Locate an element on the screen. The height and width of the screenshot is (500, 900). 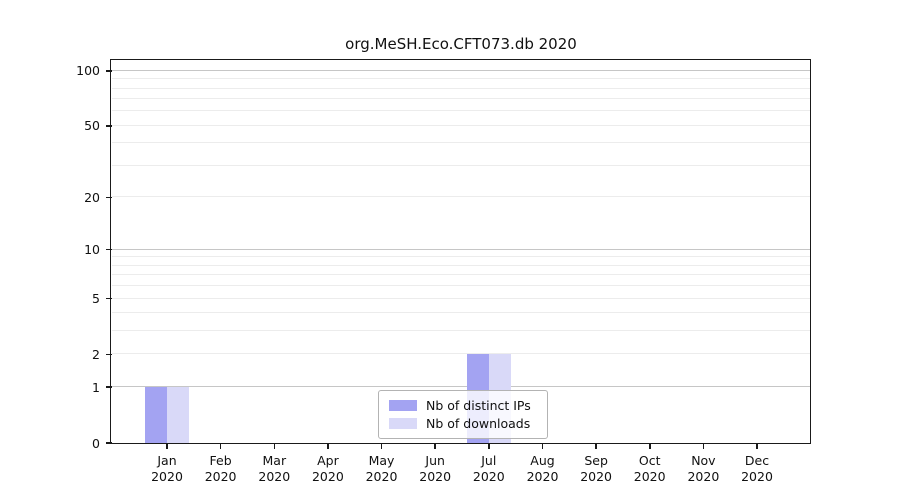
x-tick-month: Jan is located at coordinates (167, 460).